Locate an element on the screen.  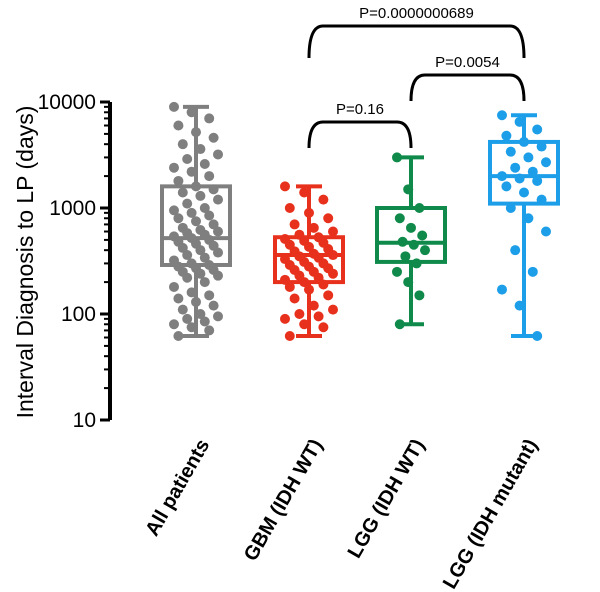
y-axis-label: Interval Diagnosis to LP (days) is located at coordinates (25, 262).